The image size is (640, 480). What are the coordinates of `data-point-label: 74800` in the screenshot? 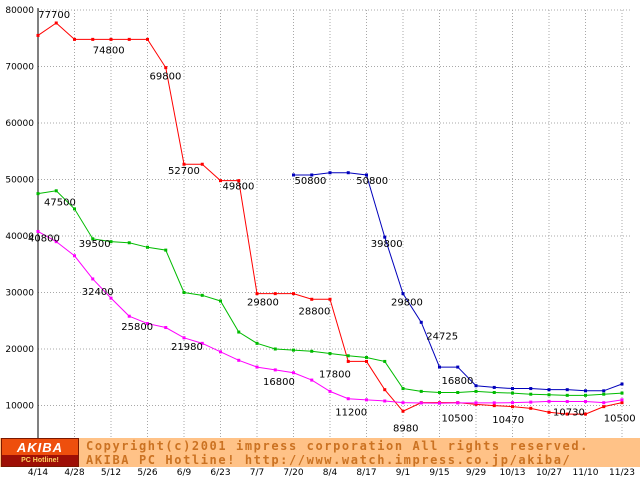 It's located at (109, 50).